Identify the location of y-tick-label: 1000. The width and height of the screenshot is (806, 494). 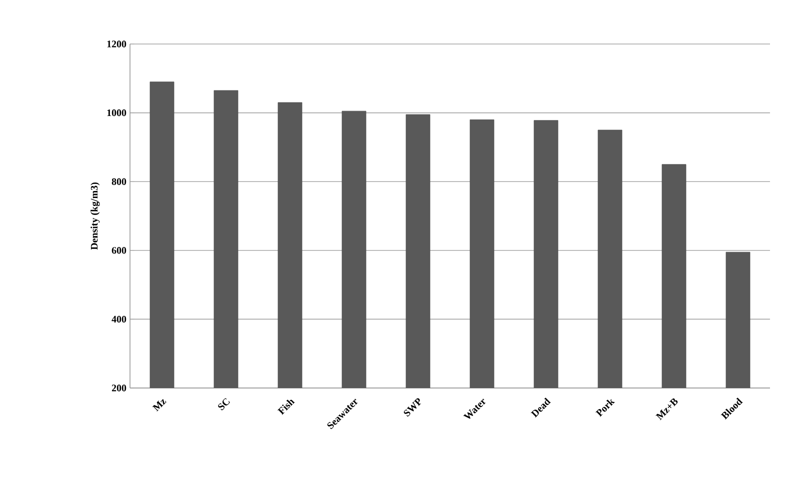
(116, 112).